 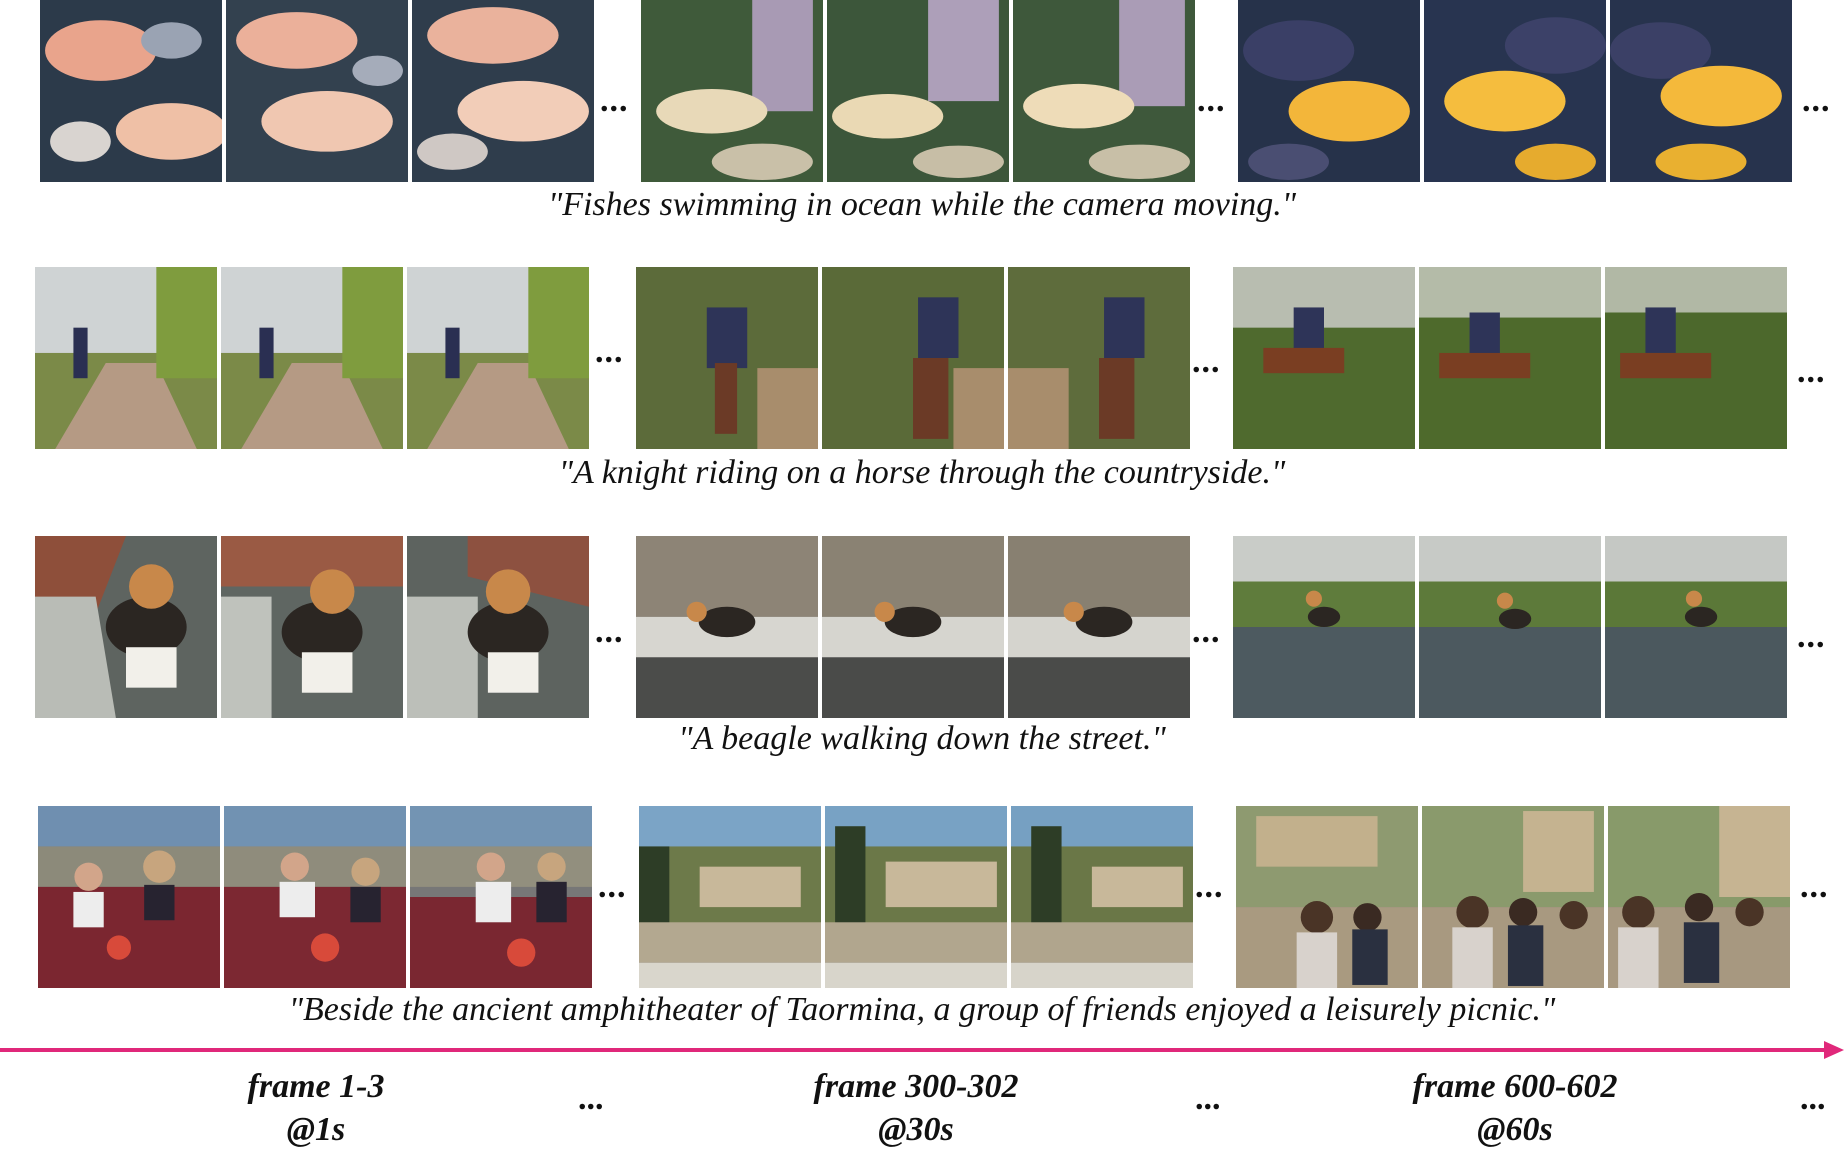 I want to click on timeline-label: frame 1-3 @1s, so click(x=316, y=1108).